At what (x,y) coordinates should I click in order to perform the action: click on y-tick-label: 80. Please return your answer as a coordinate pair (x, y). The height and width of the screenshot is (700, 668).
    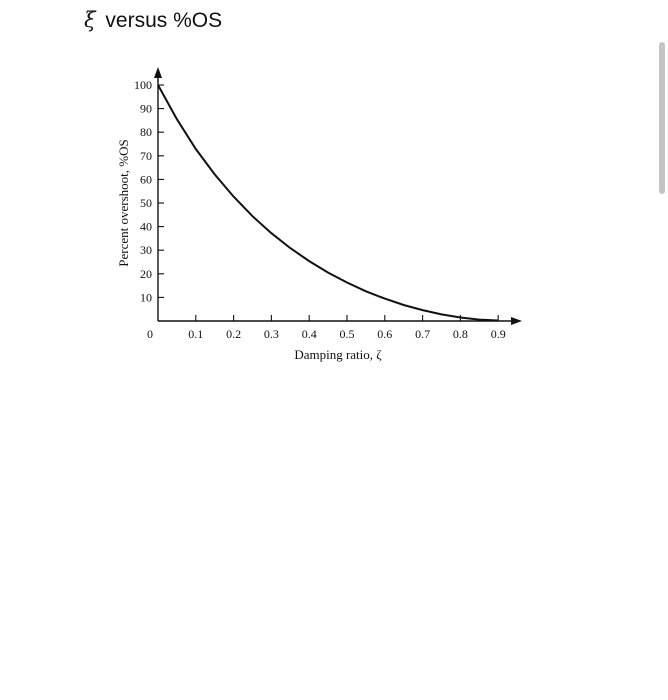
    Looking at the image, I should click on (146, 132).